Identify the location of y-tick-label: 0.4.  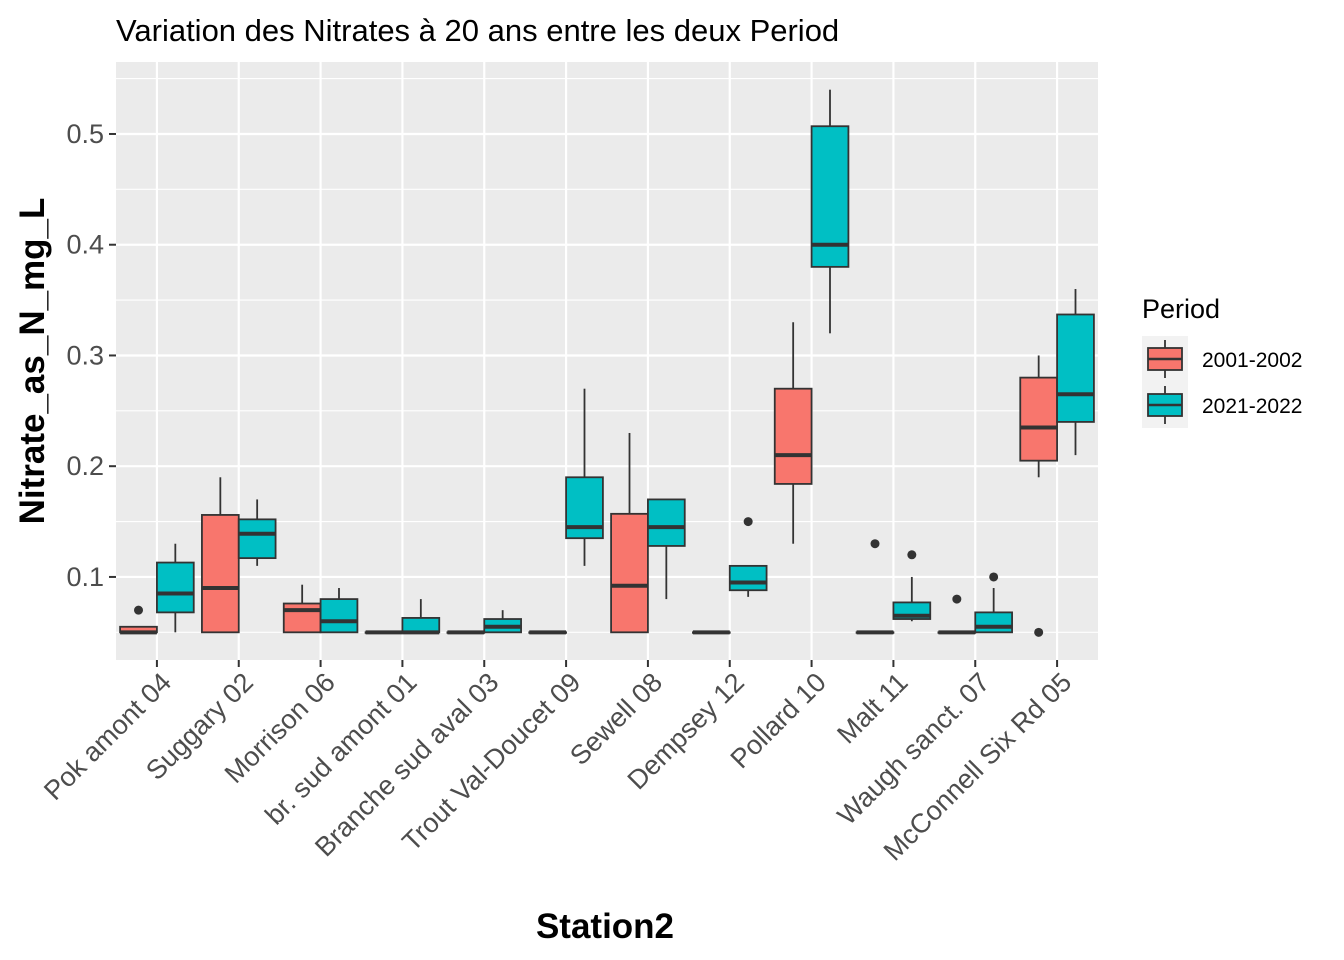
(85, 245).